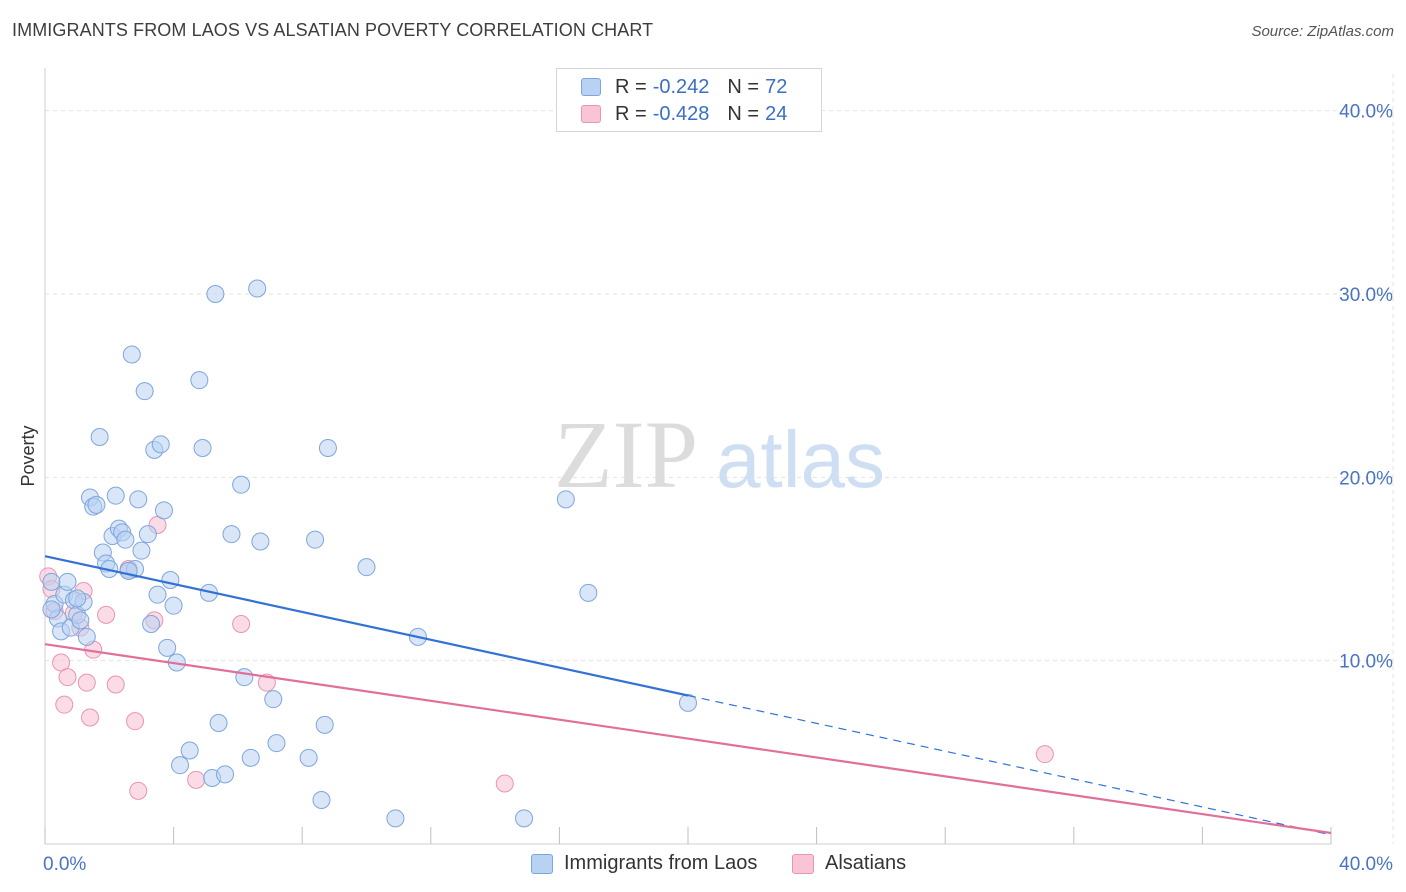  I want to click on watermark-zip: ZIP, so click(626, 454).